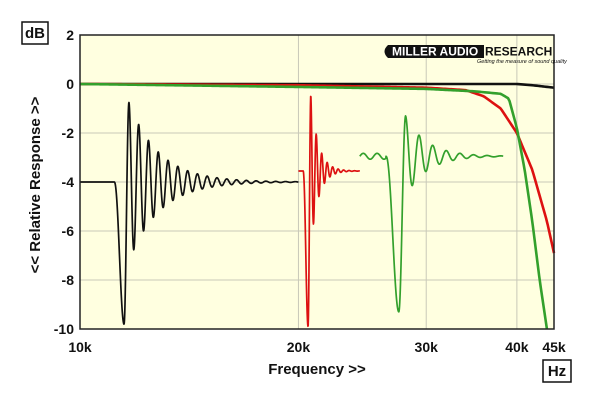 This screenshot has height=404, width=600. I want to click on y-tick-labels: 2 0 -2 -4 -6 -8 -10, so click(64, 182).